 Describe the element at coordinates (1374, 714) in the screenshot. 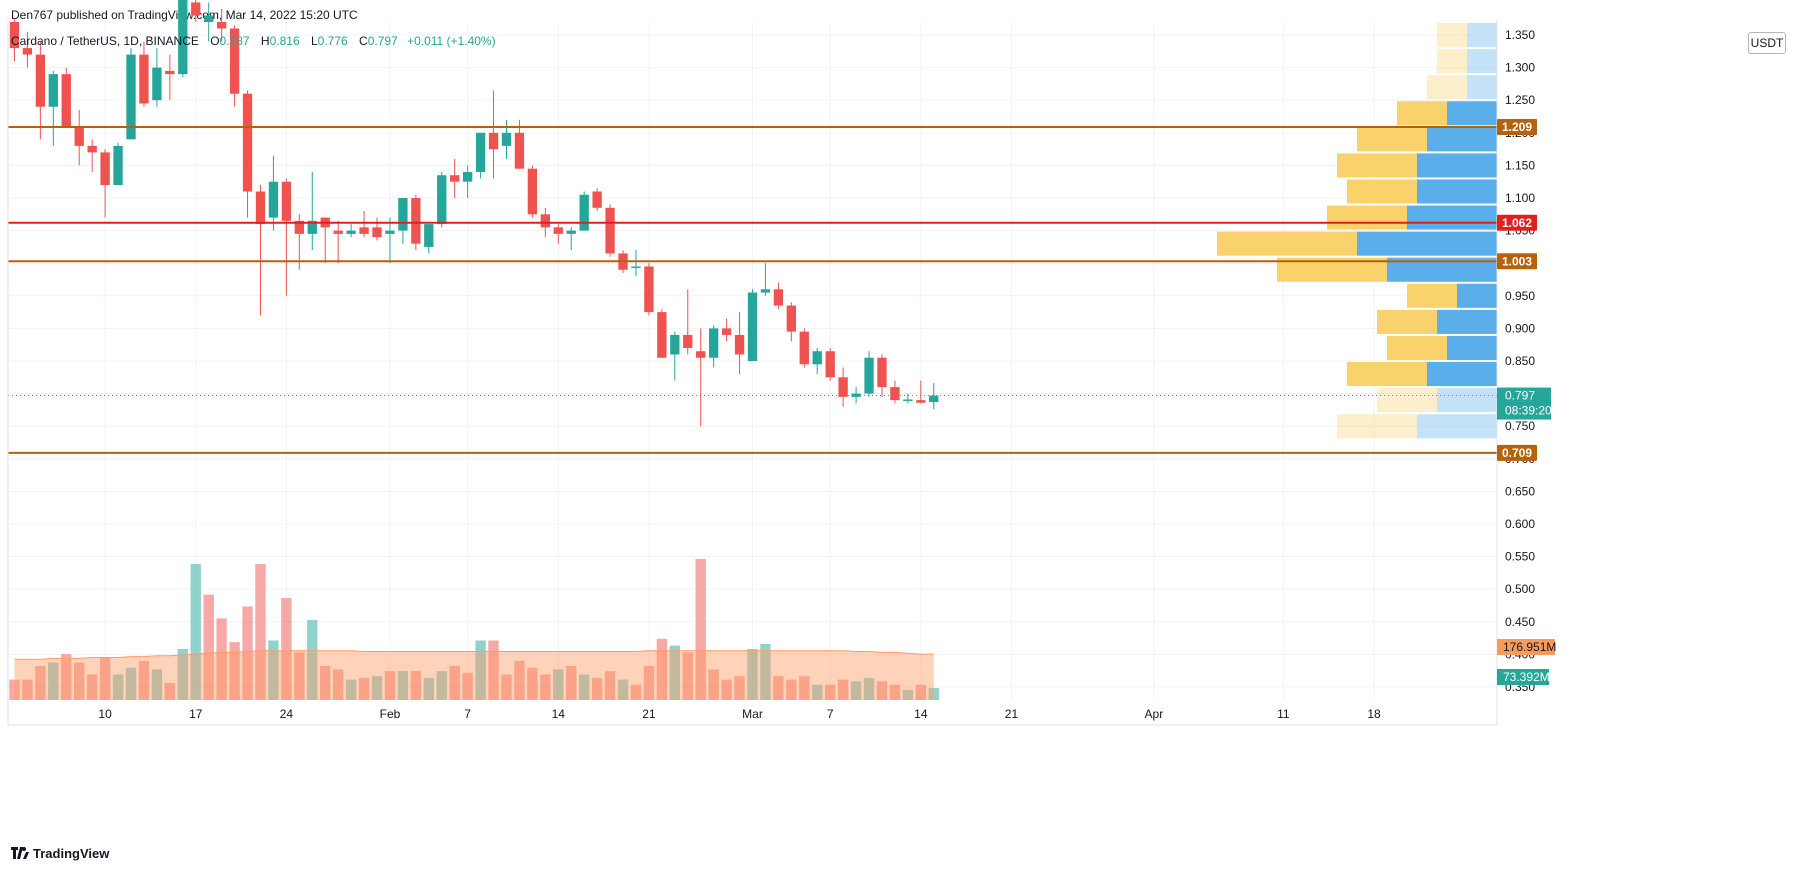

I see `time-tick-label: 18` at that location.